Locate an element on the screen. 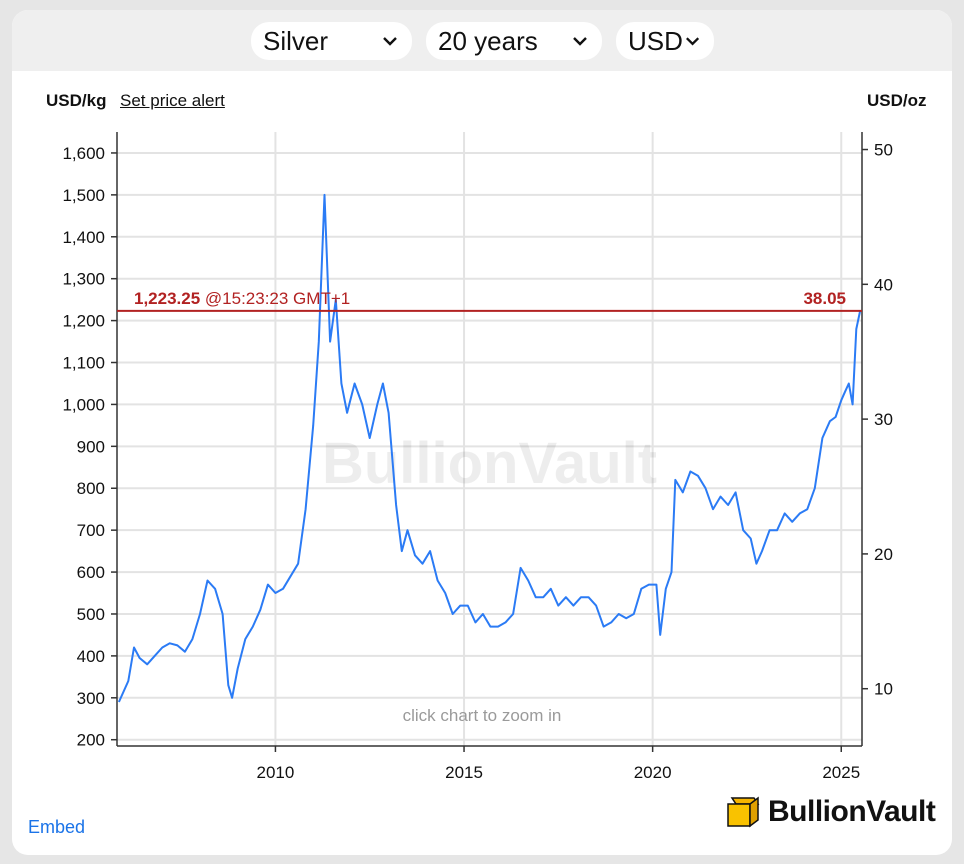  current-price-label: 1,223.25 @15:23:23 GMT+1 is located at coordinates (242, 298).